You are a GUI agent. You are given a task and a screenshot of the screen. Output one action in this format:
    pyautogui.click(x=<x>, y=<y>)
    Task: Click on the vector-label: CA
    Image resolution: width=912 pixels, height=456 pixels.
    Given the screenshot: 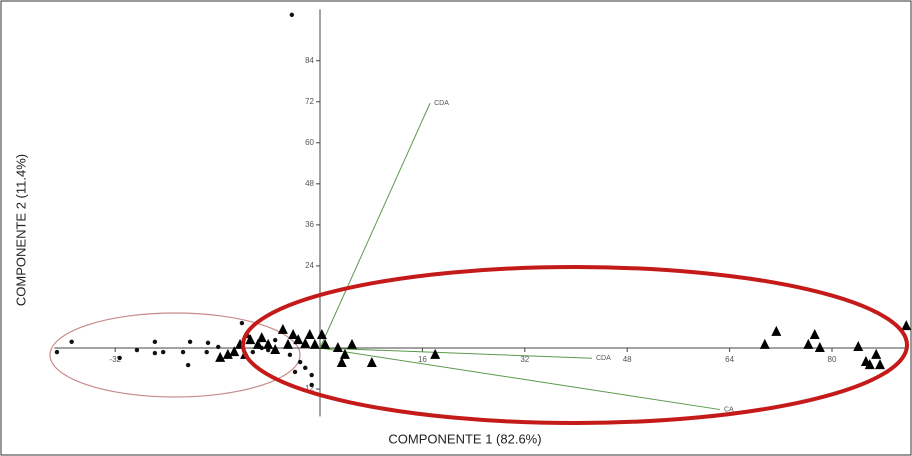 What is the action you would take?
    pyautogui.click(x=729, y=409)
    